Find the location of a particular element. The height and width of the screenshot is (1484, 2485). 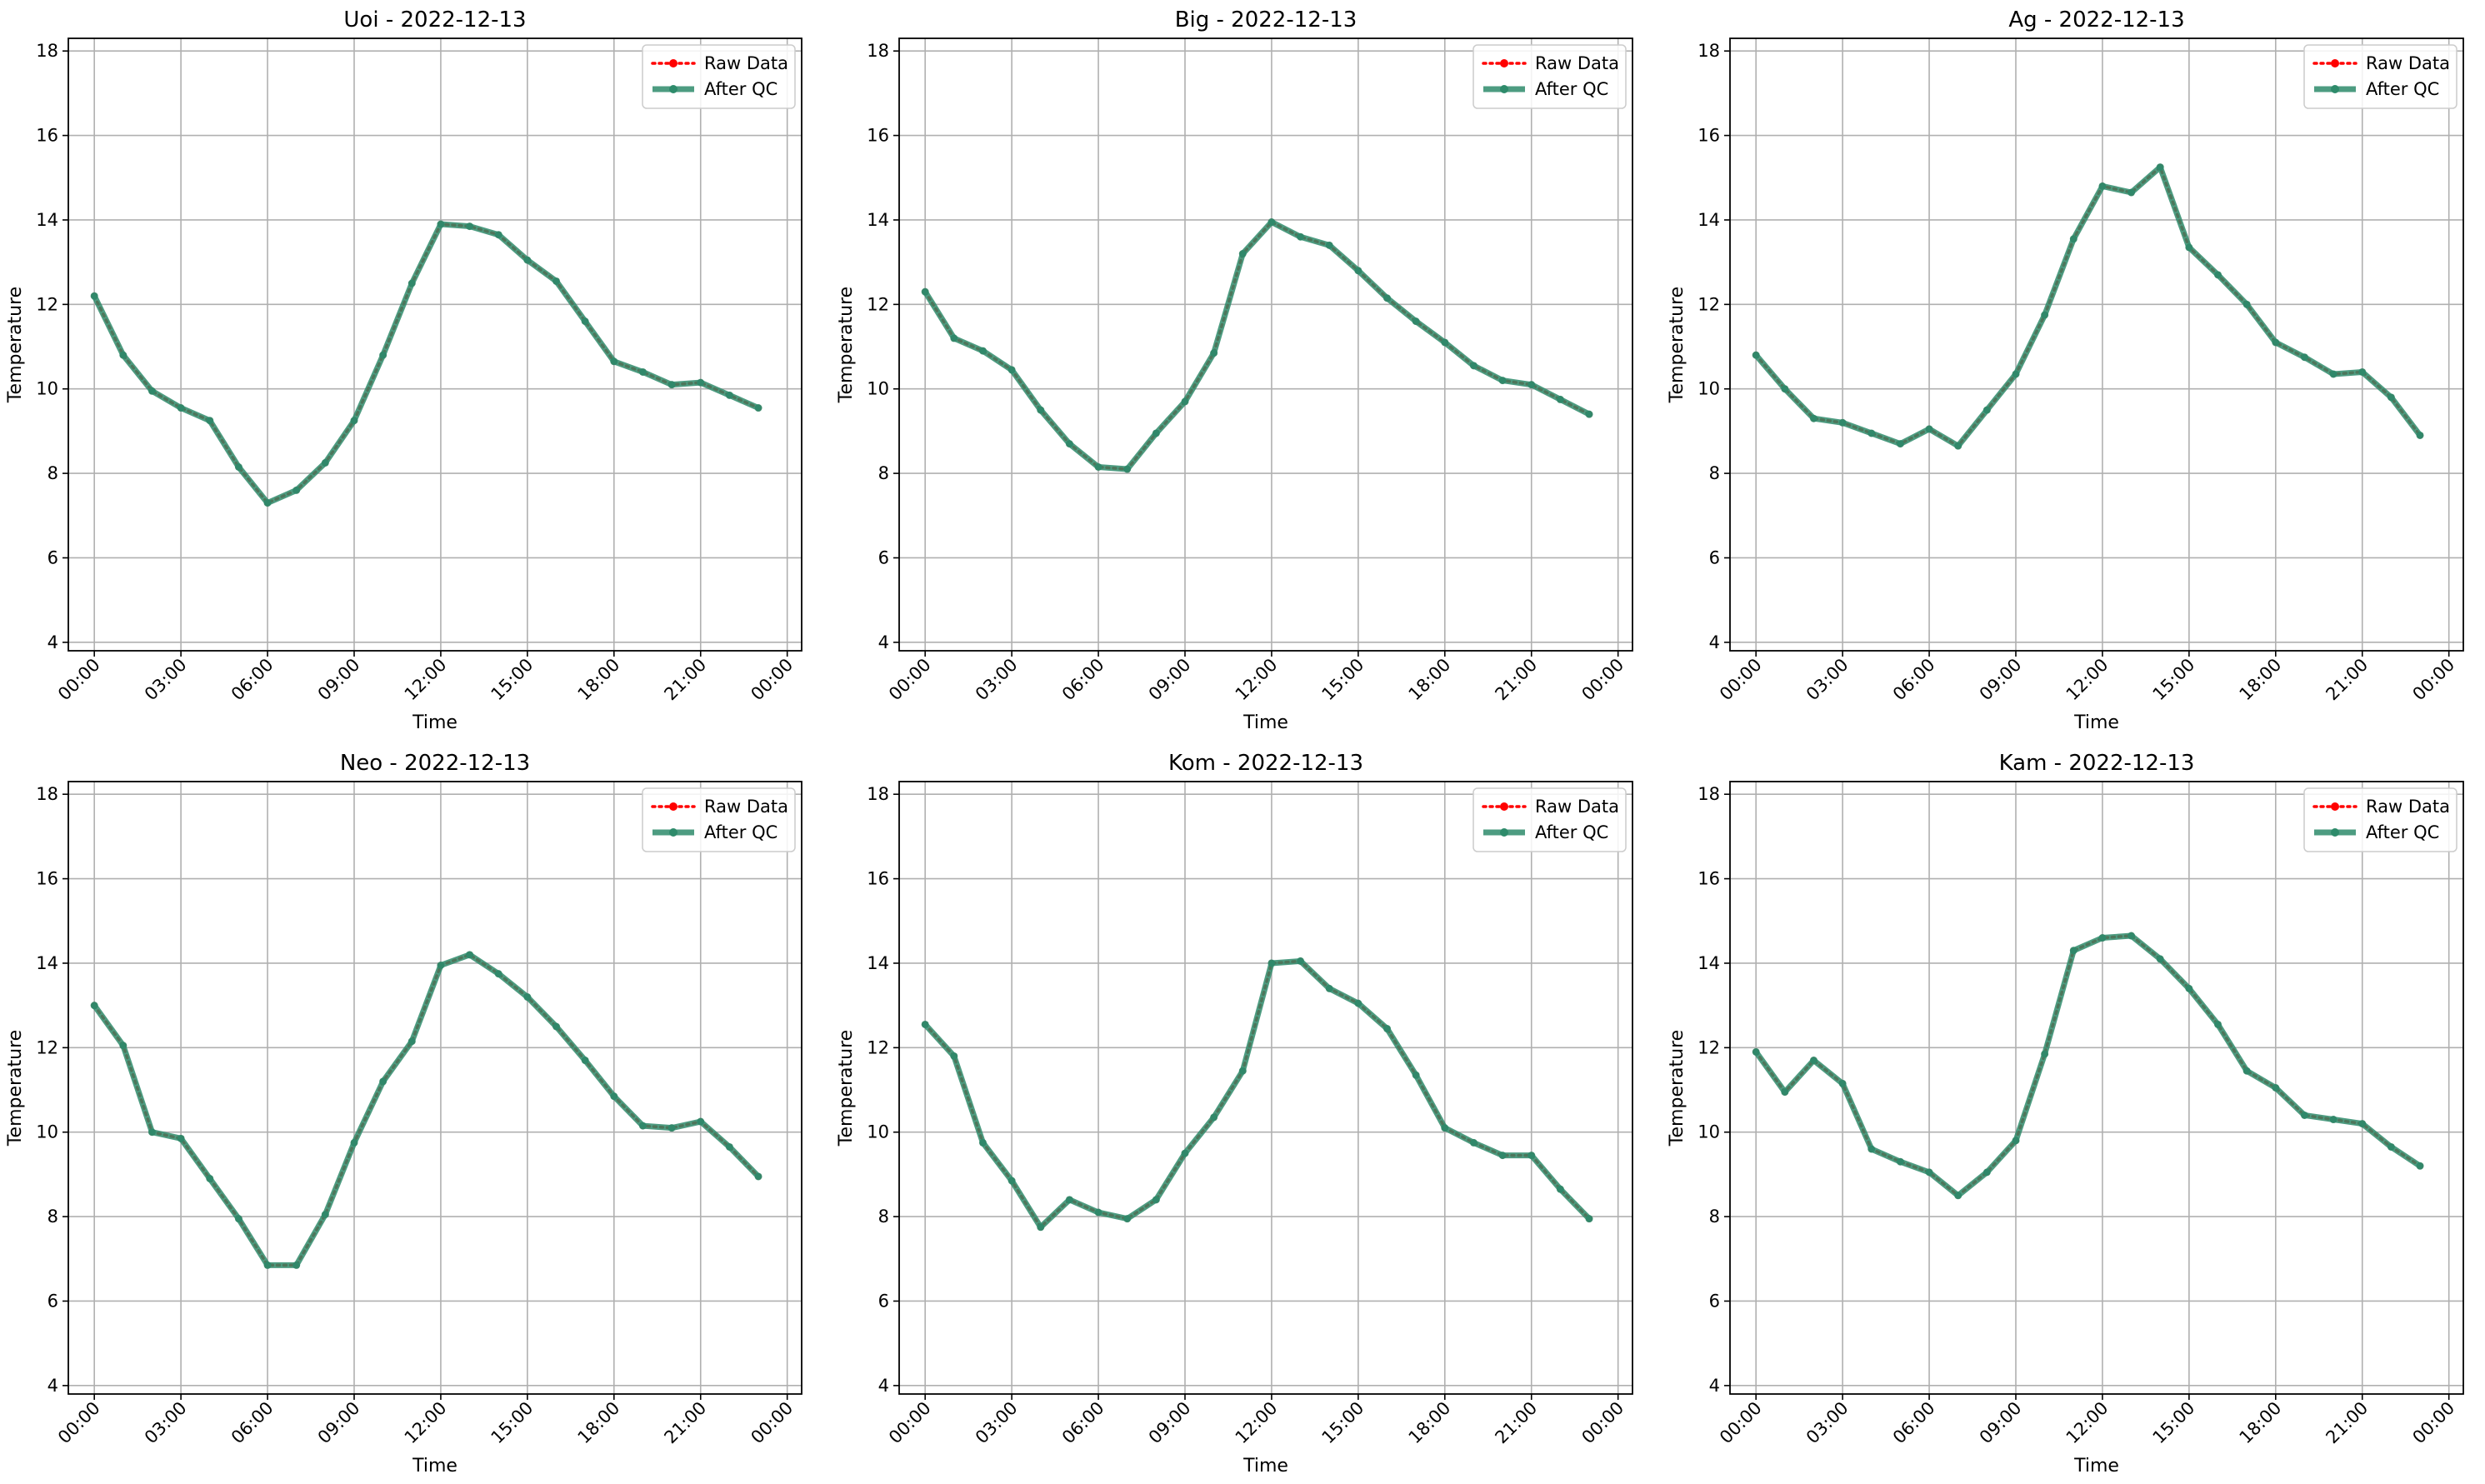

chart-title: Kam - 2022-12-13 is located at coordinates (2097, 764).